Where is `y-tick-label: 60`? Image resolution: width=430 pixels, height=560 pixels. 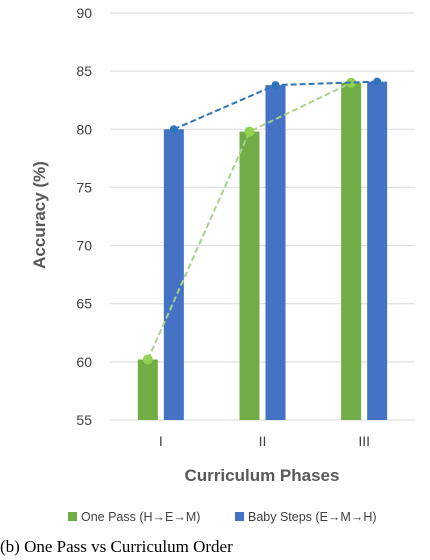
y-tick-label: 60 is located at coordinates (84, 362).